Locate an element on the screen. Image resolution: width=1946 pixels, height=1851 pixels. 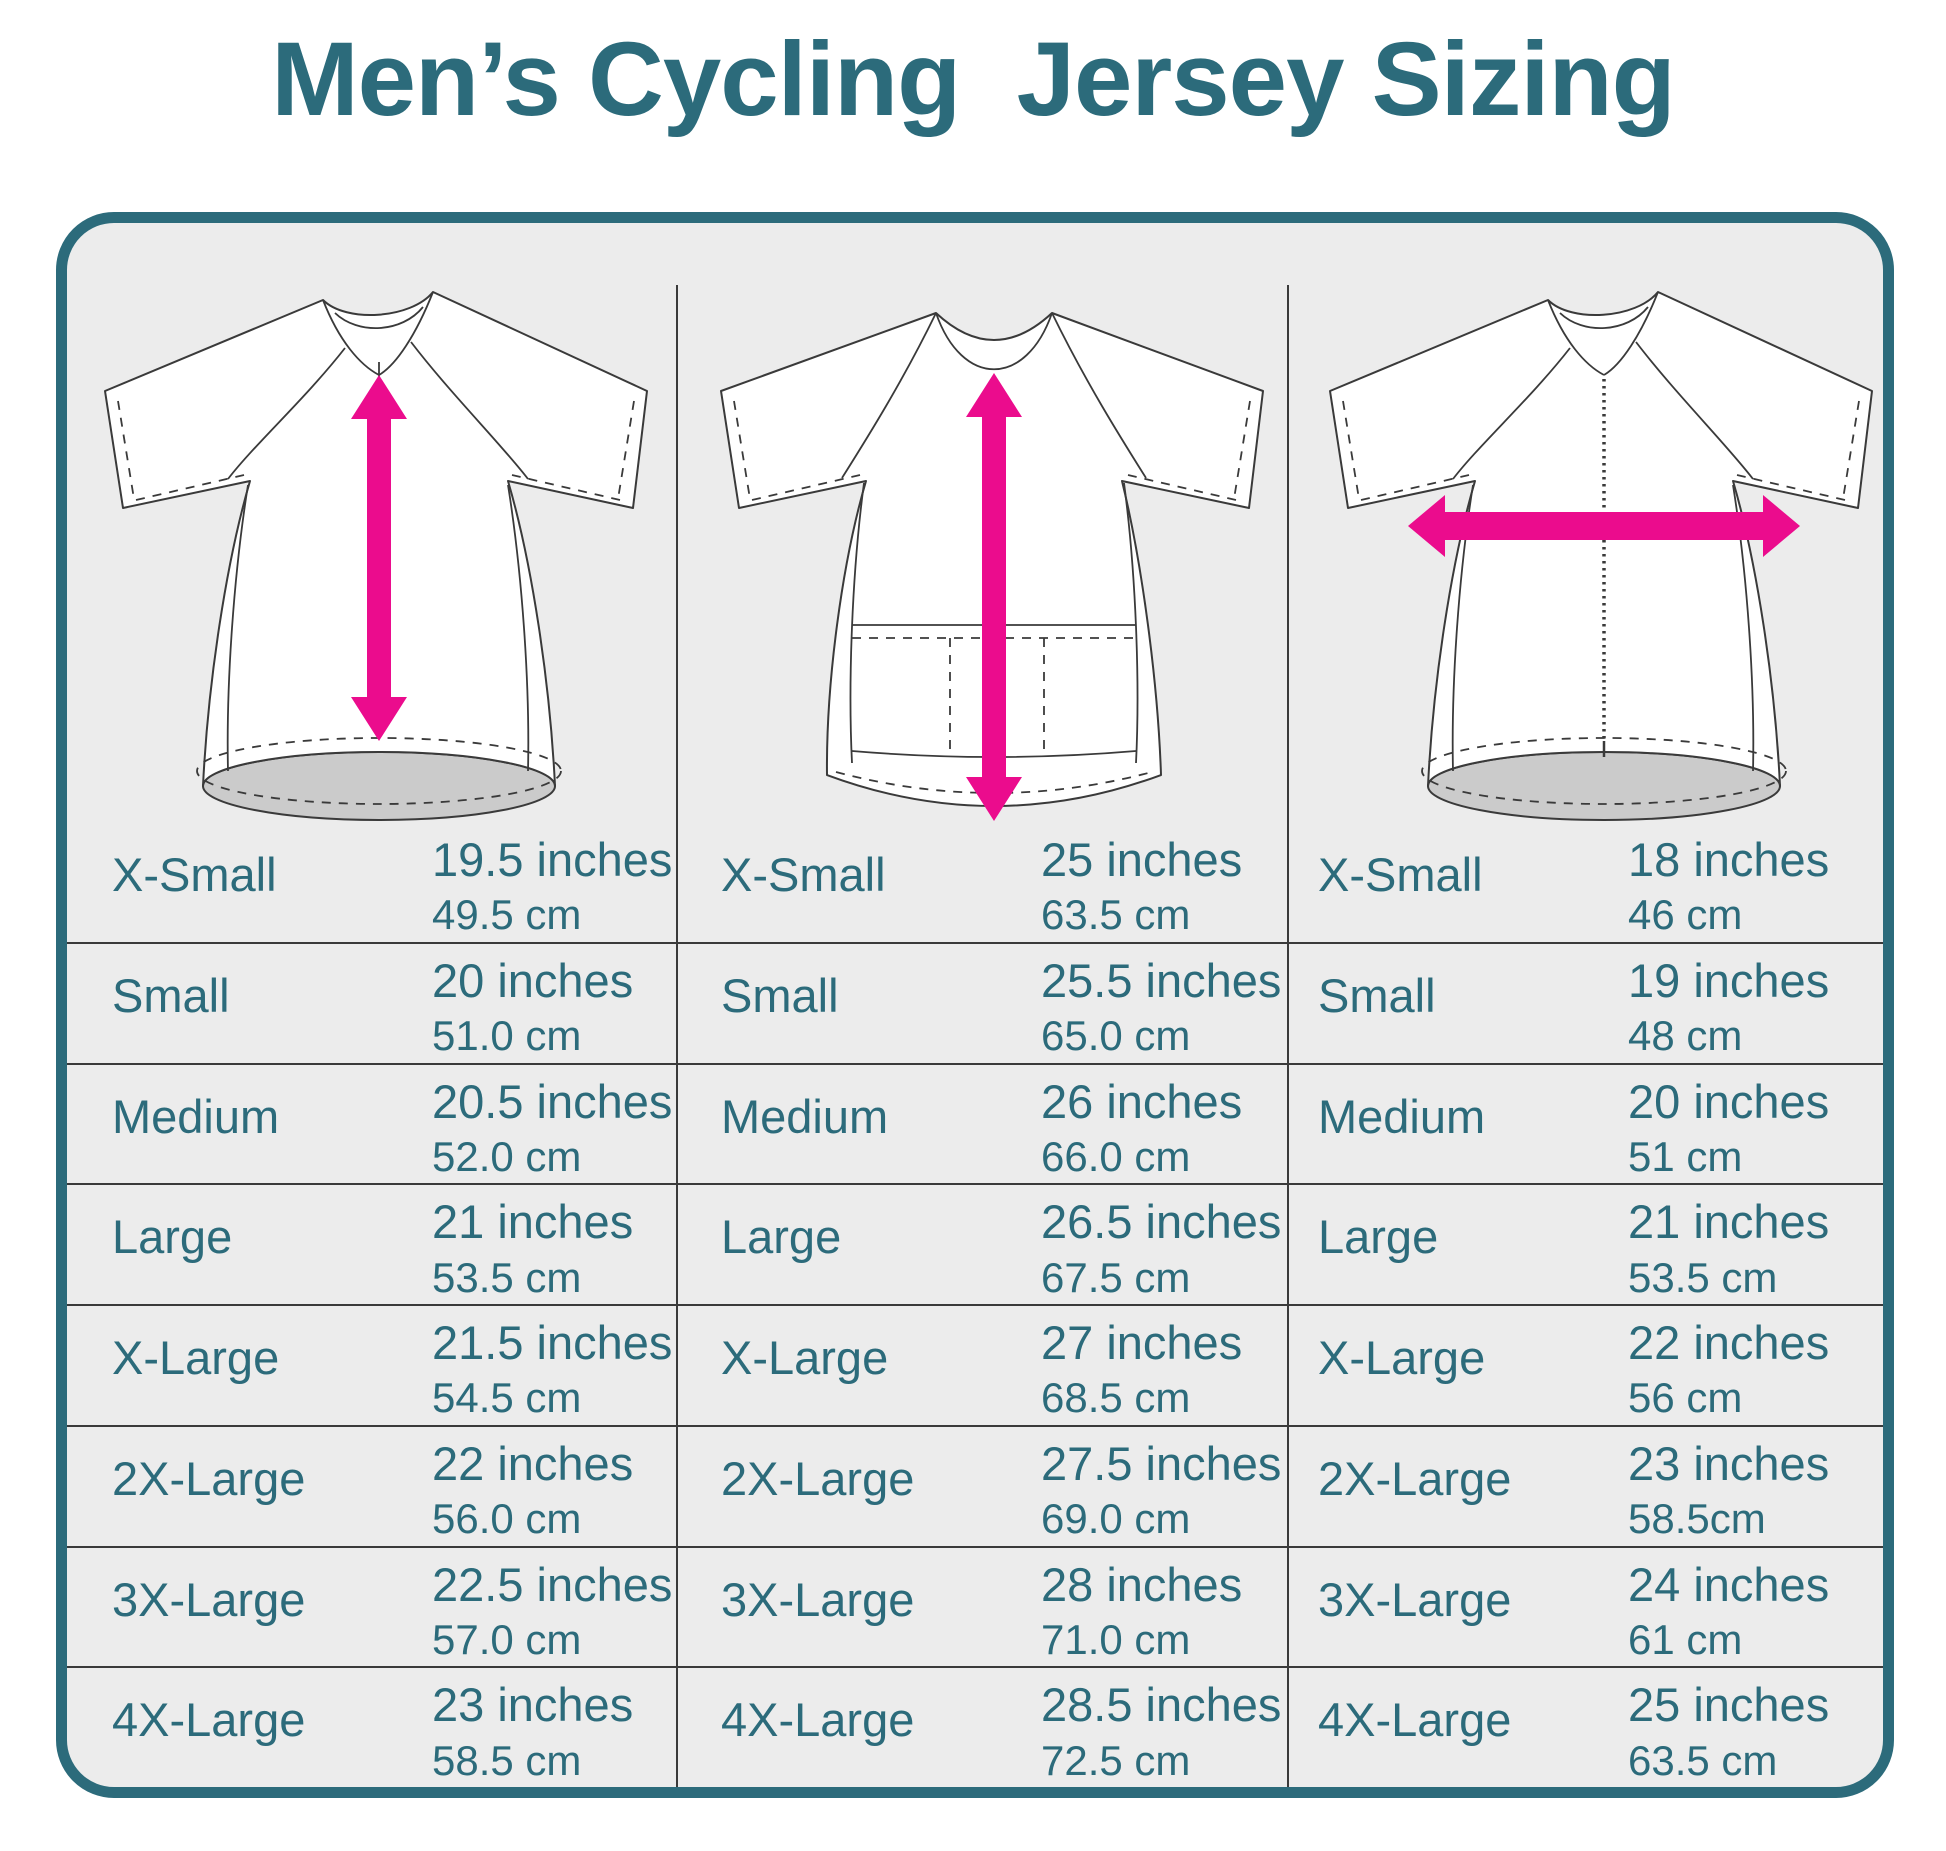
table-cell: X-Small 19.5 inches 49.5 cm is located at coordinates (371, 882).